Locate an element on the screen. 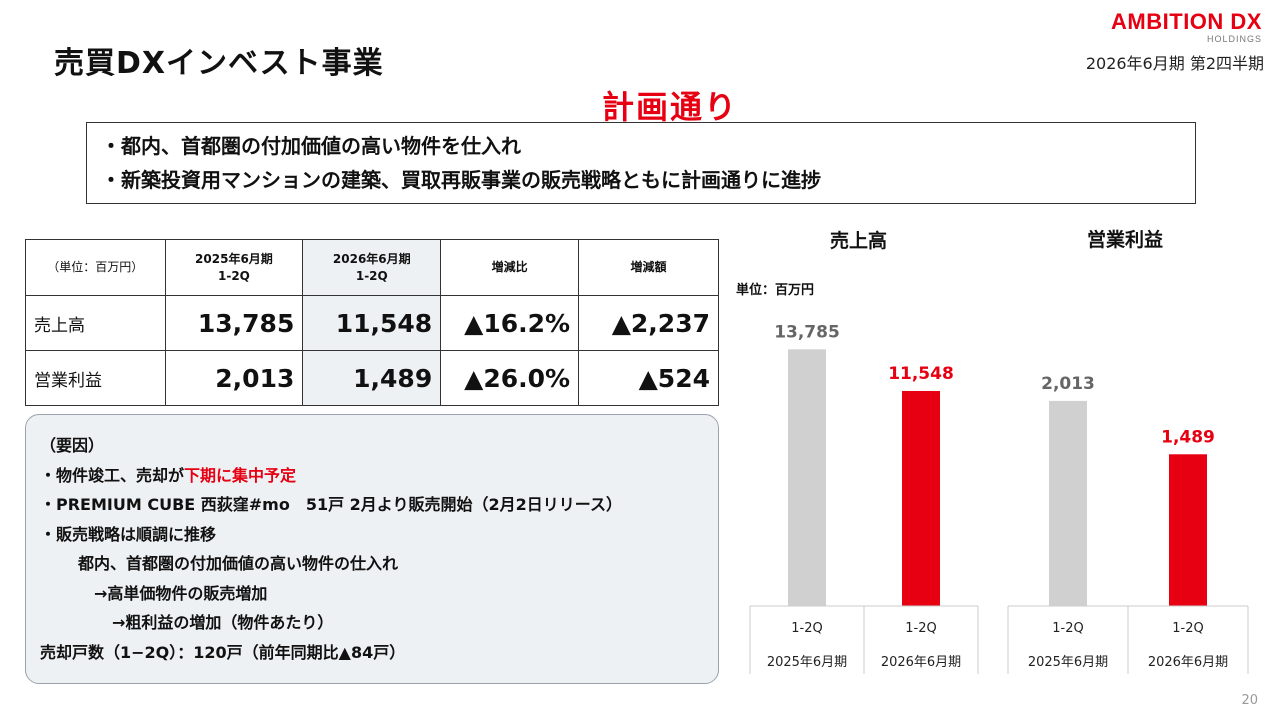 This screenshot has height=720, width=1280. prev-value: 13,785 is located at coordinates (234, 323).